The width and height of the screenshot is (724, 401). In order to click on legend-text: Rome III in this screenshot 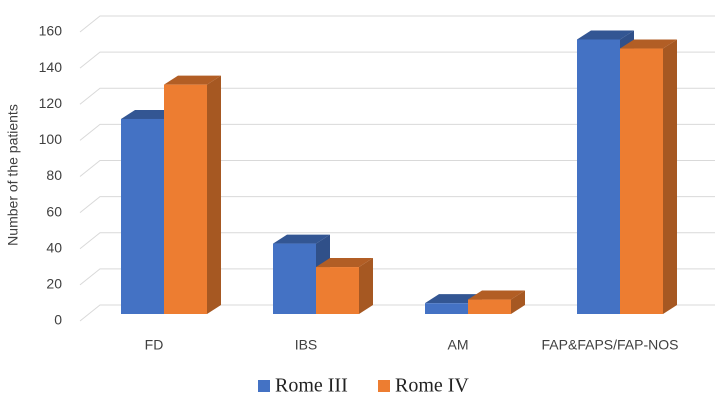, I will do `click(311, 386)`.